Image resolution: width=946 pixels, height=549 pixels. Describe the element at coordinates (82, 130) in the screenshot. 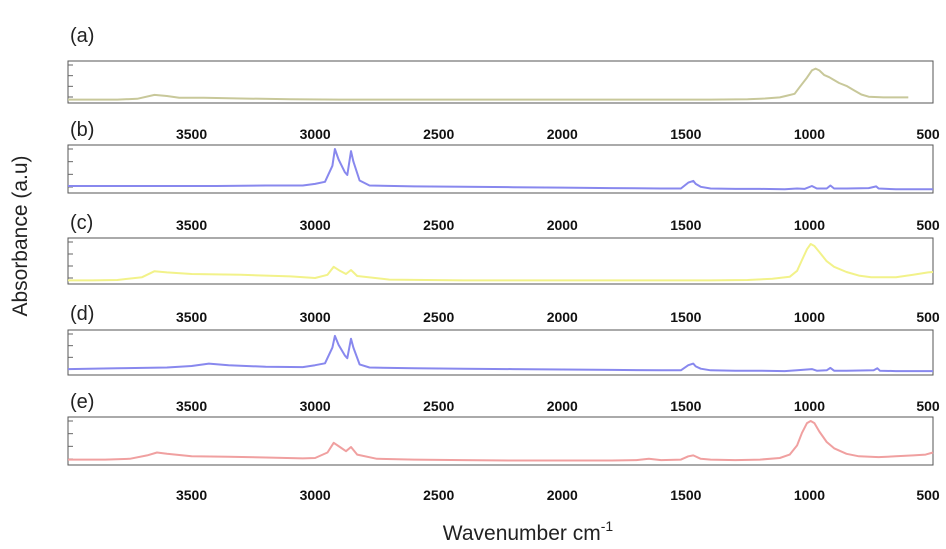

I see `panel-label: (b)` at that location.